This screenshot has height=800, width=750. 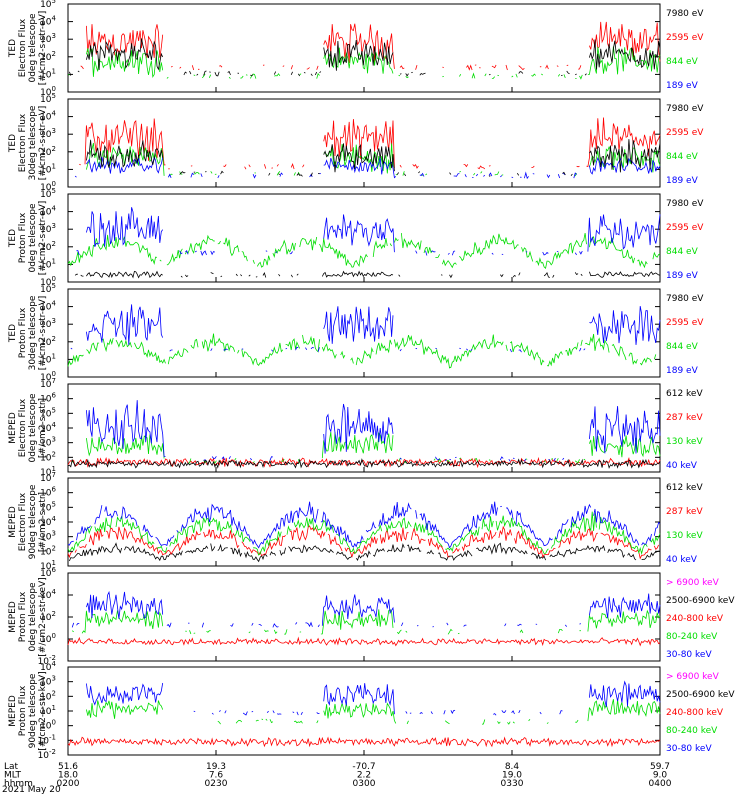 What do you see at coordinates (48, 5) in the screenshot?
I see `y-tick-label: 105` at bounding box center [48, 5].